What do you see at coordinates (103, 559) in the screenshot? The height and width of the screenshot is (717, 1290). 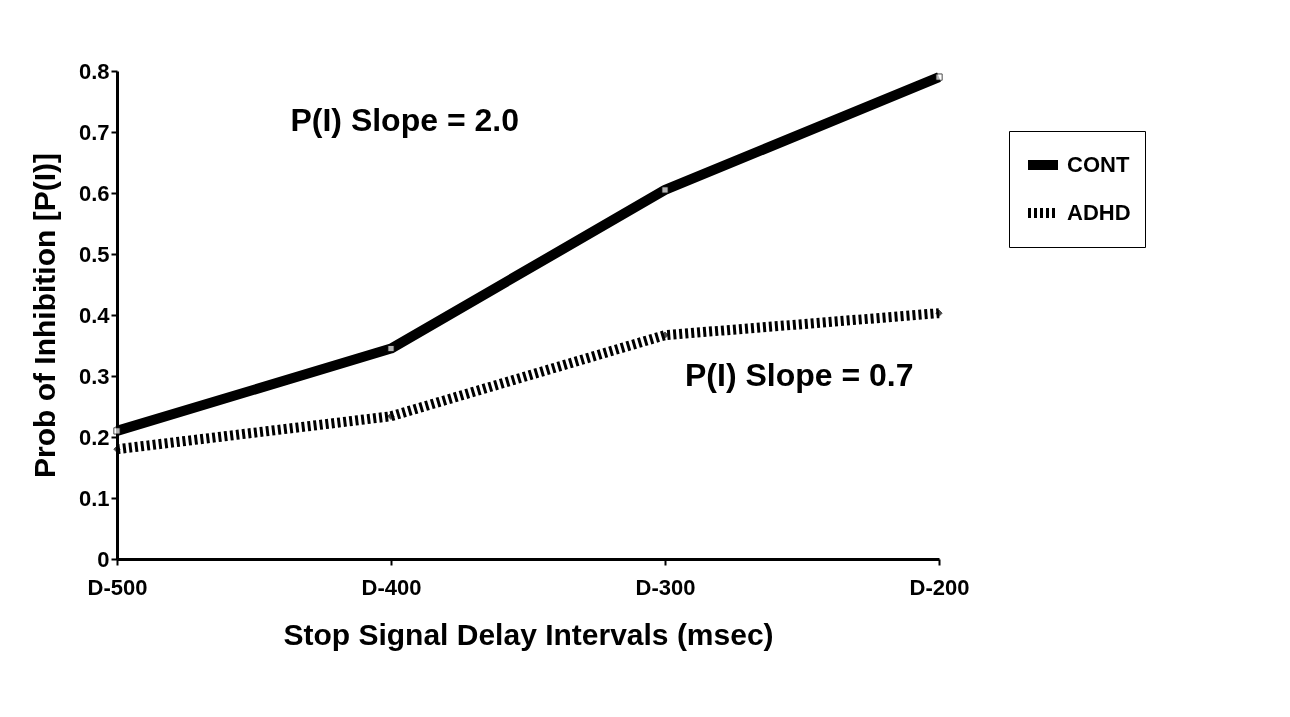 I see `y-tick-label: 0` at bounding box center [103, 559].